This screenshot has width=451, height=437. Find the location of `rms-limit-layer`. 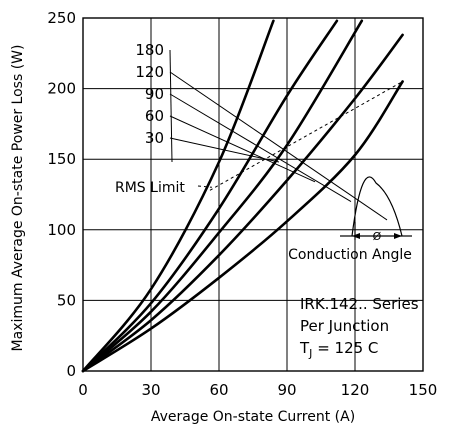

rms-limit-layer is located at coordinates (300, 136).